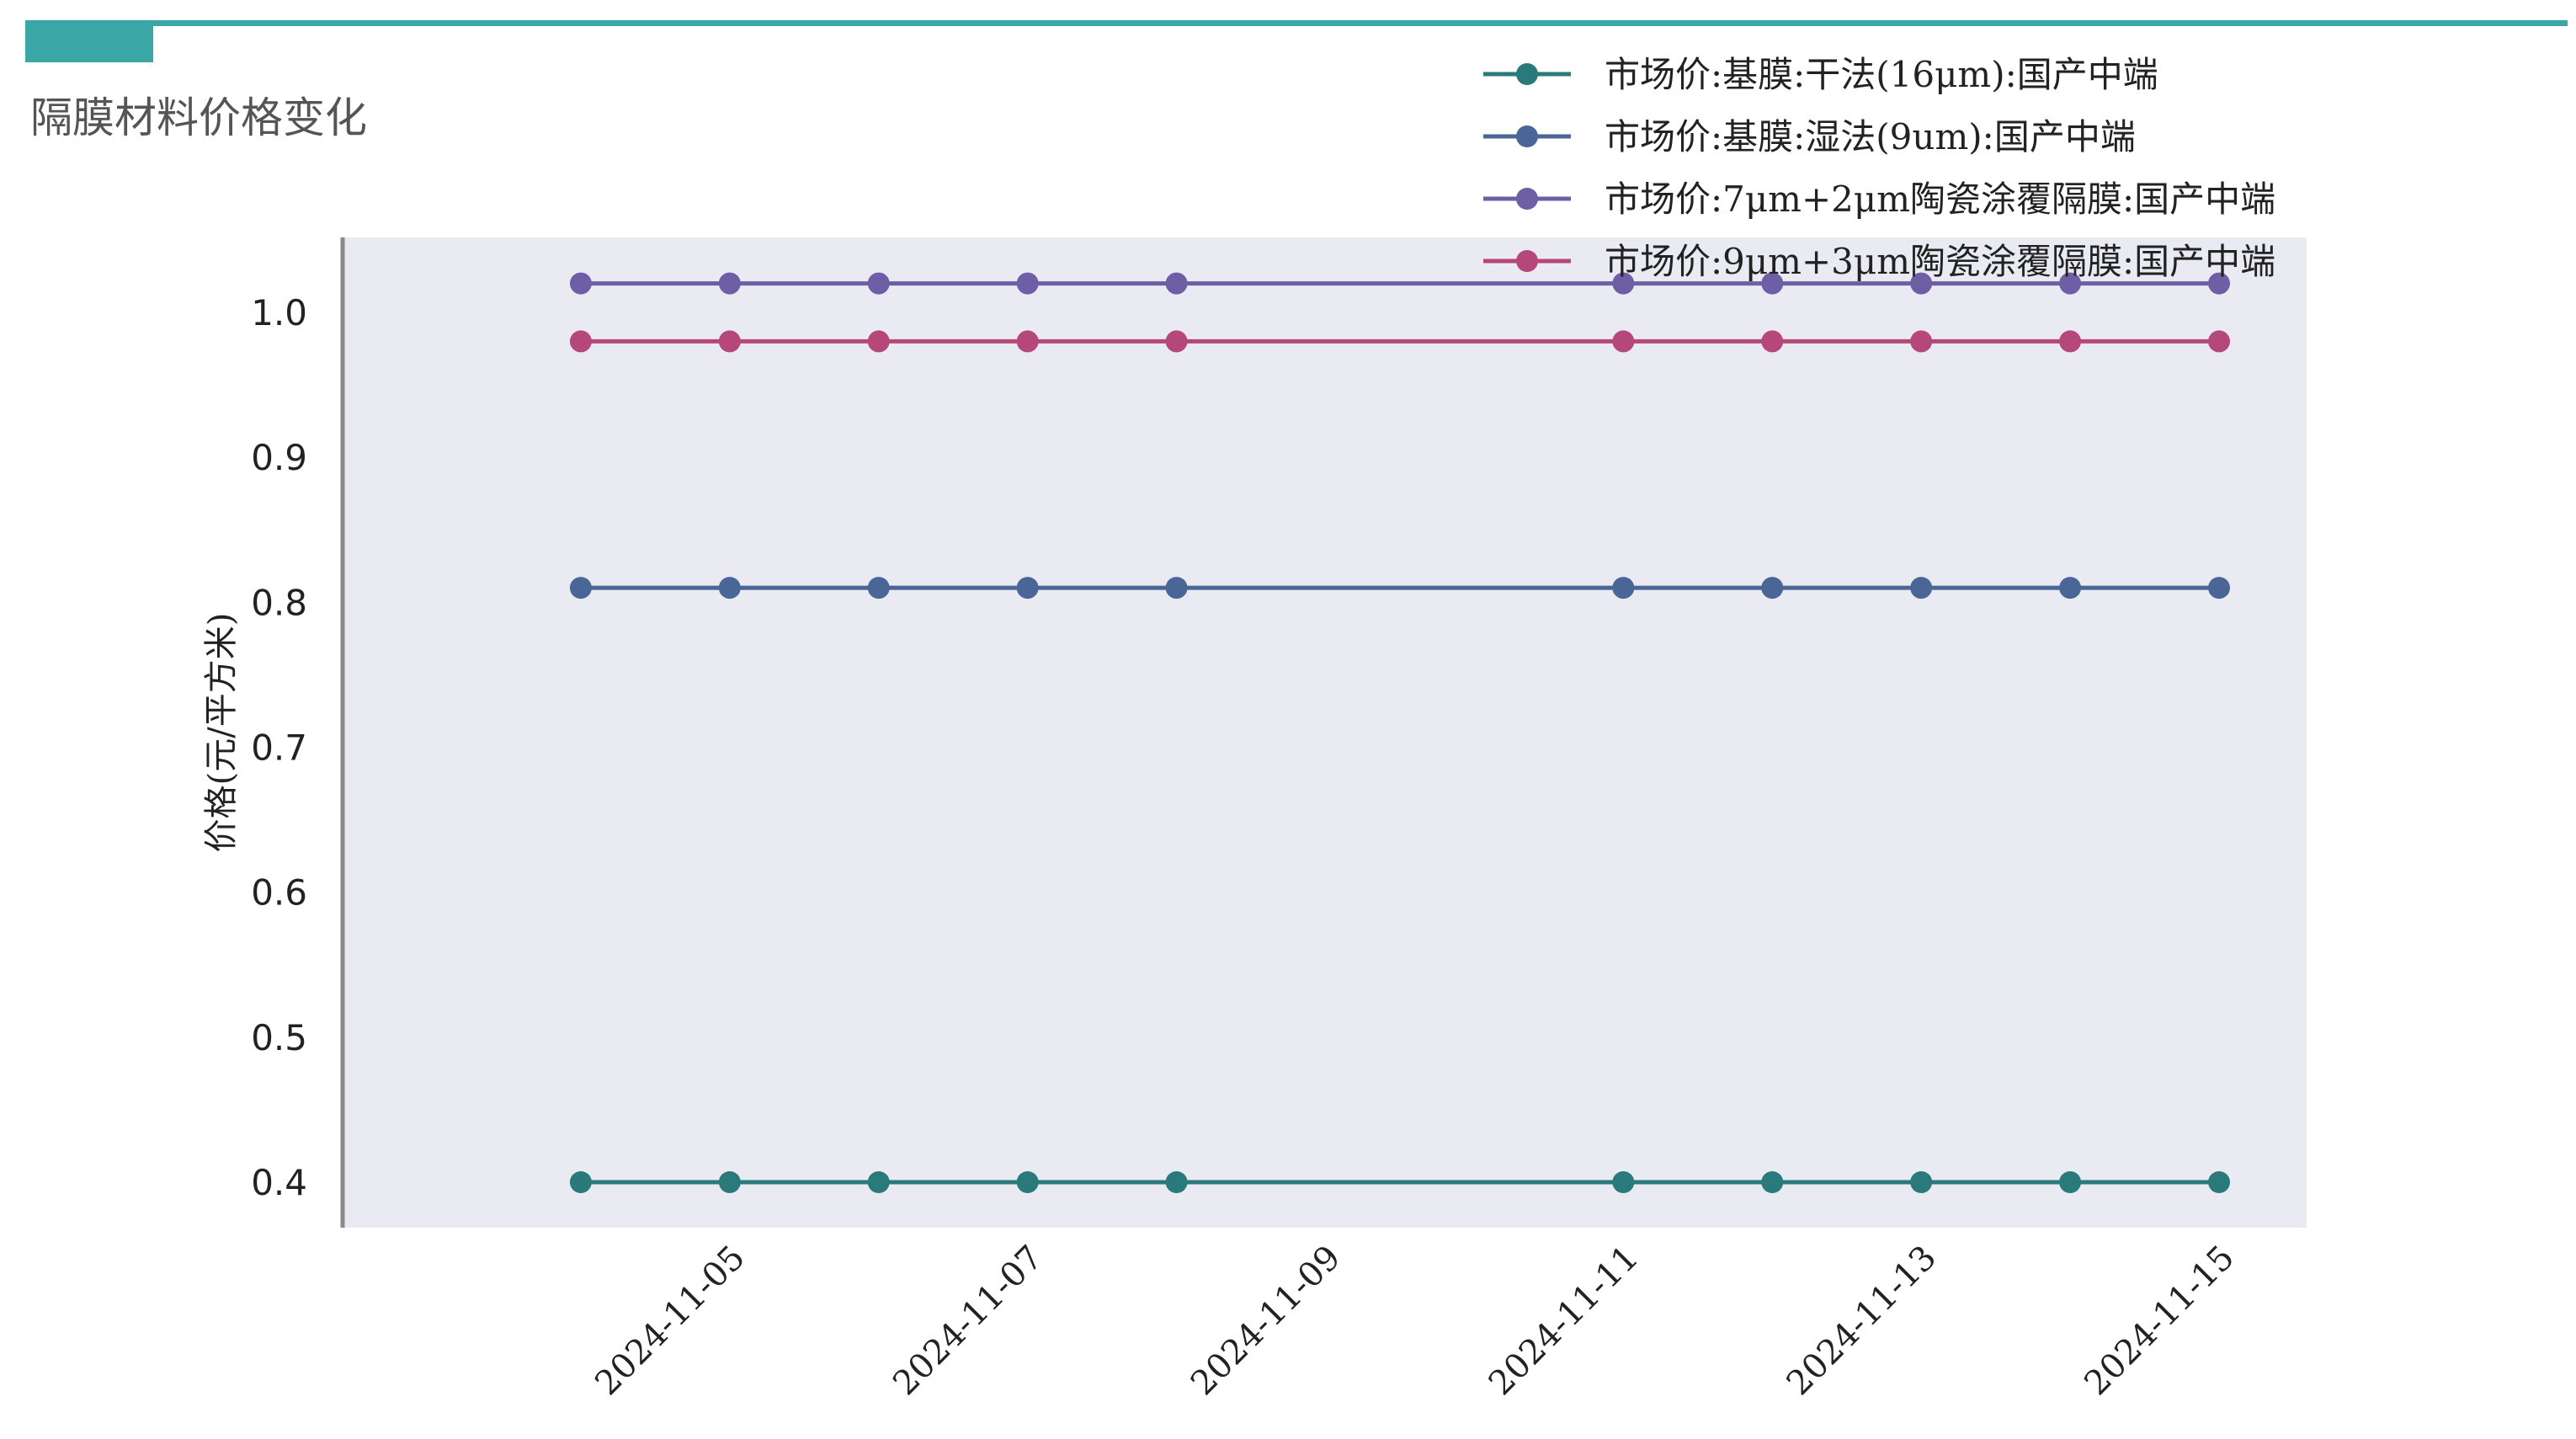  What do you see at coordinates (1940, 261) in the screenshot?
I see `legend-label: 市场价:9μm+3μm陶瓷涂覆隔膜:国产中端` at bounding box center [1940, 261].